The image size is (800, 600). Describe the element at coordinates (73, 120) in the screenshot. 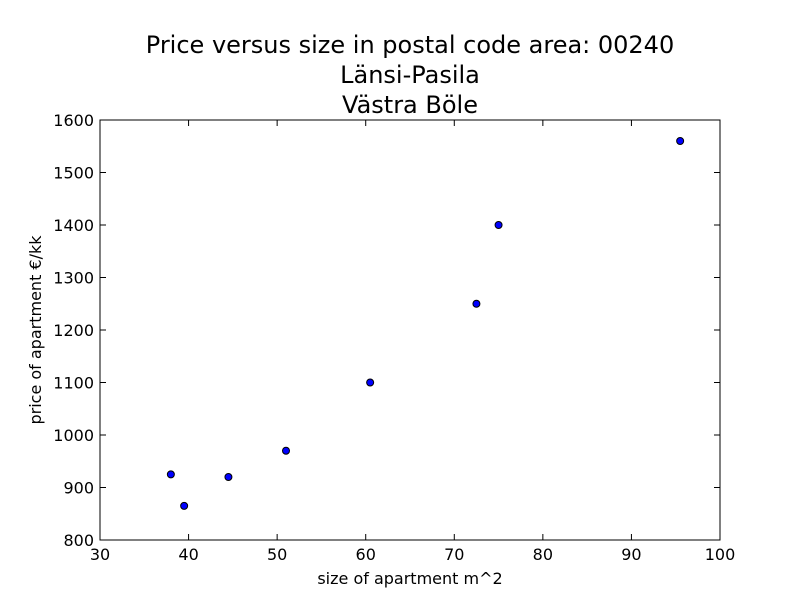

I see `y-tick-label: 1600` at that location.